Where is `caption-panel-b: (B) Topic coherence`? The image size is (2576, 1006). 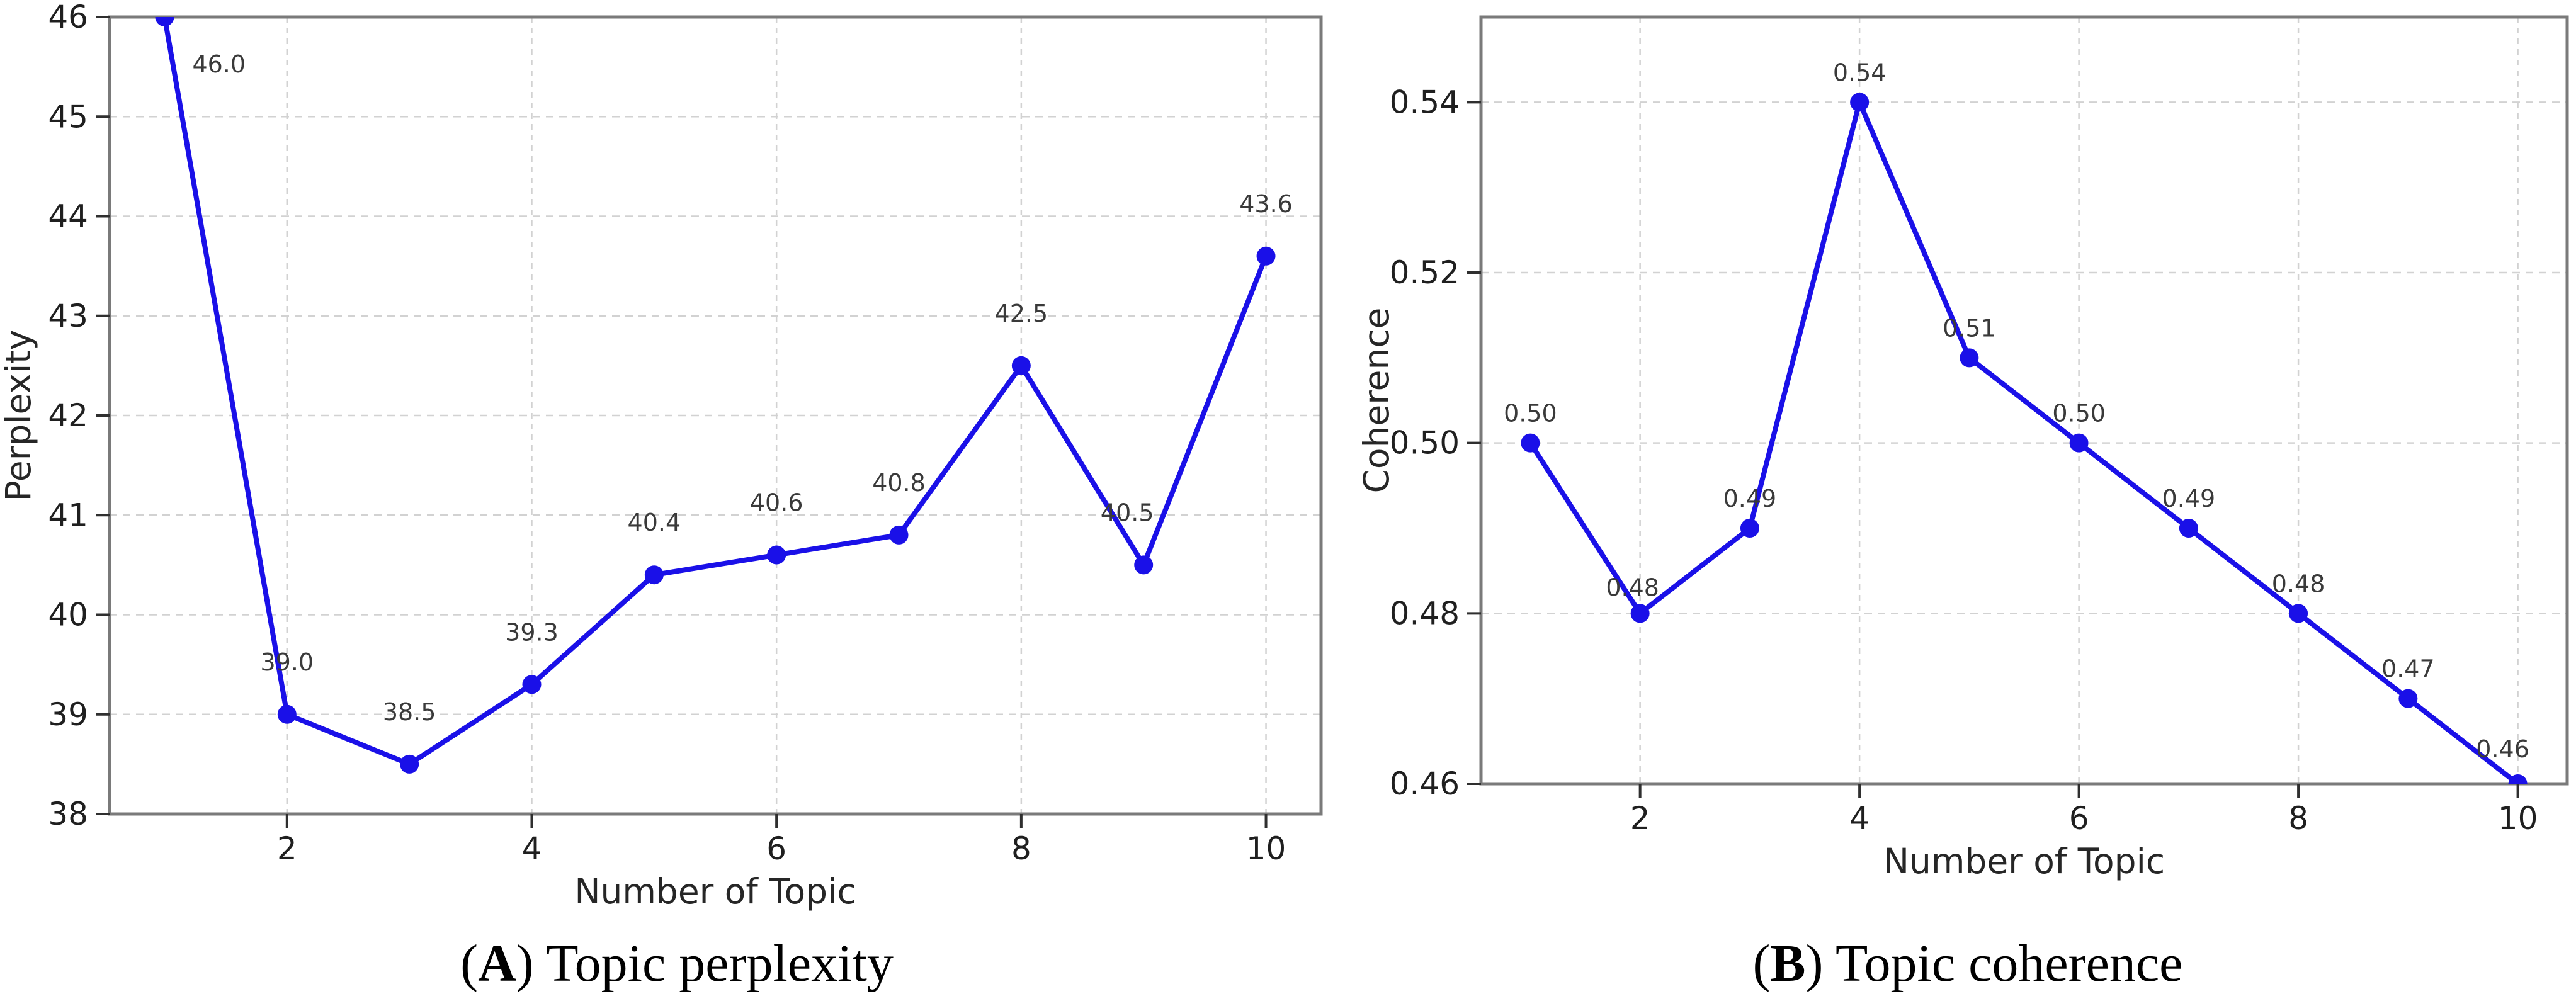
caption-panel-b: (B) Topic coherence is located at coordinates (1968, 963).